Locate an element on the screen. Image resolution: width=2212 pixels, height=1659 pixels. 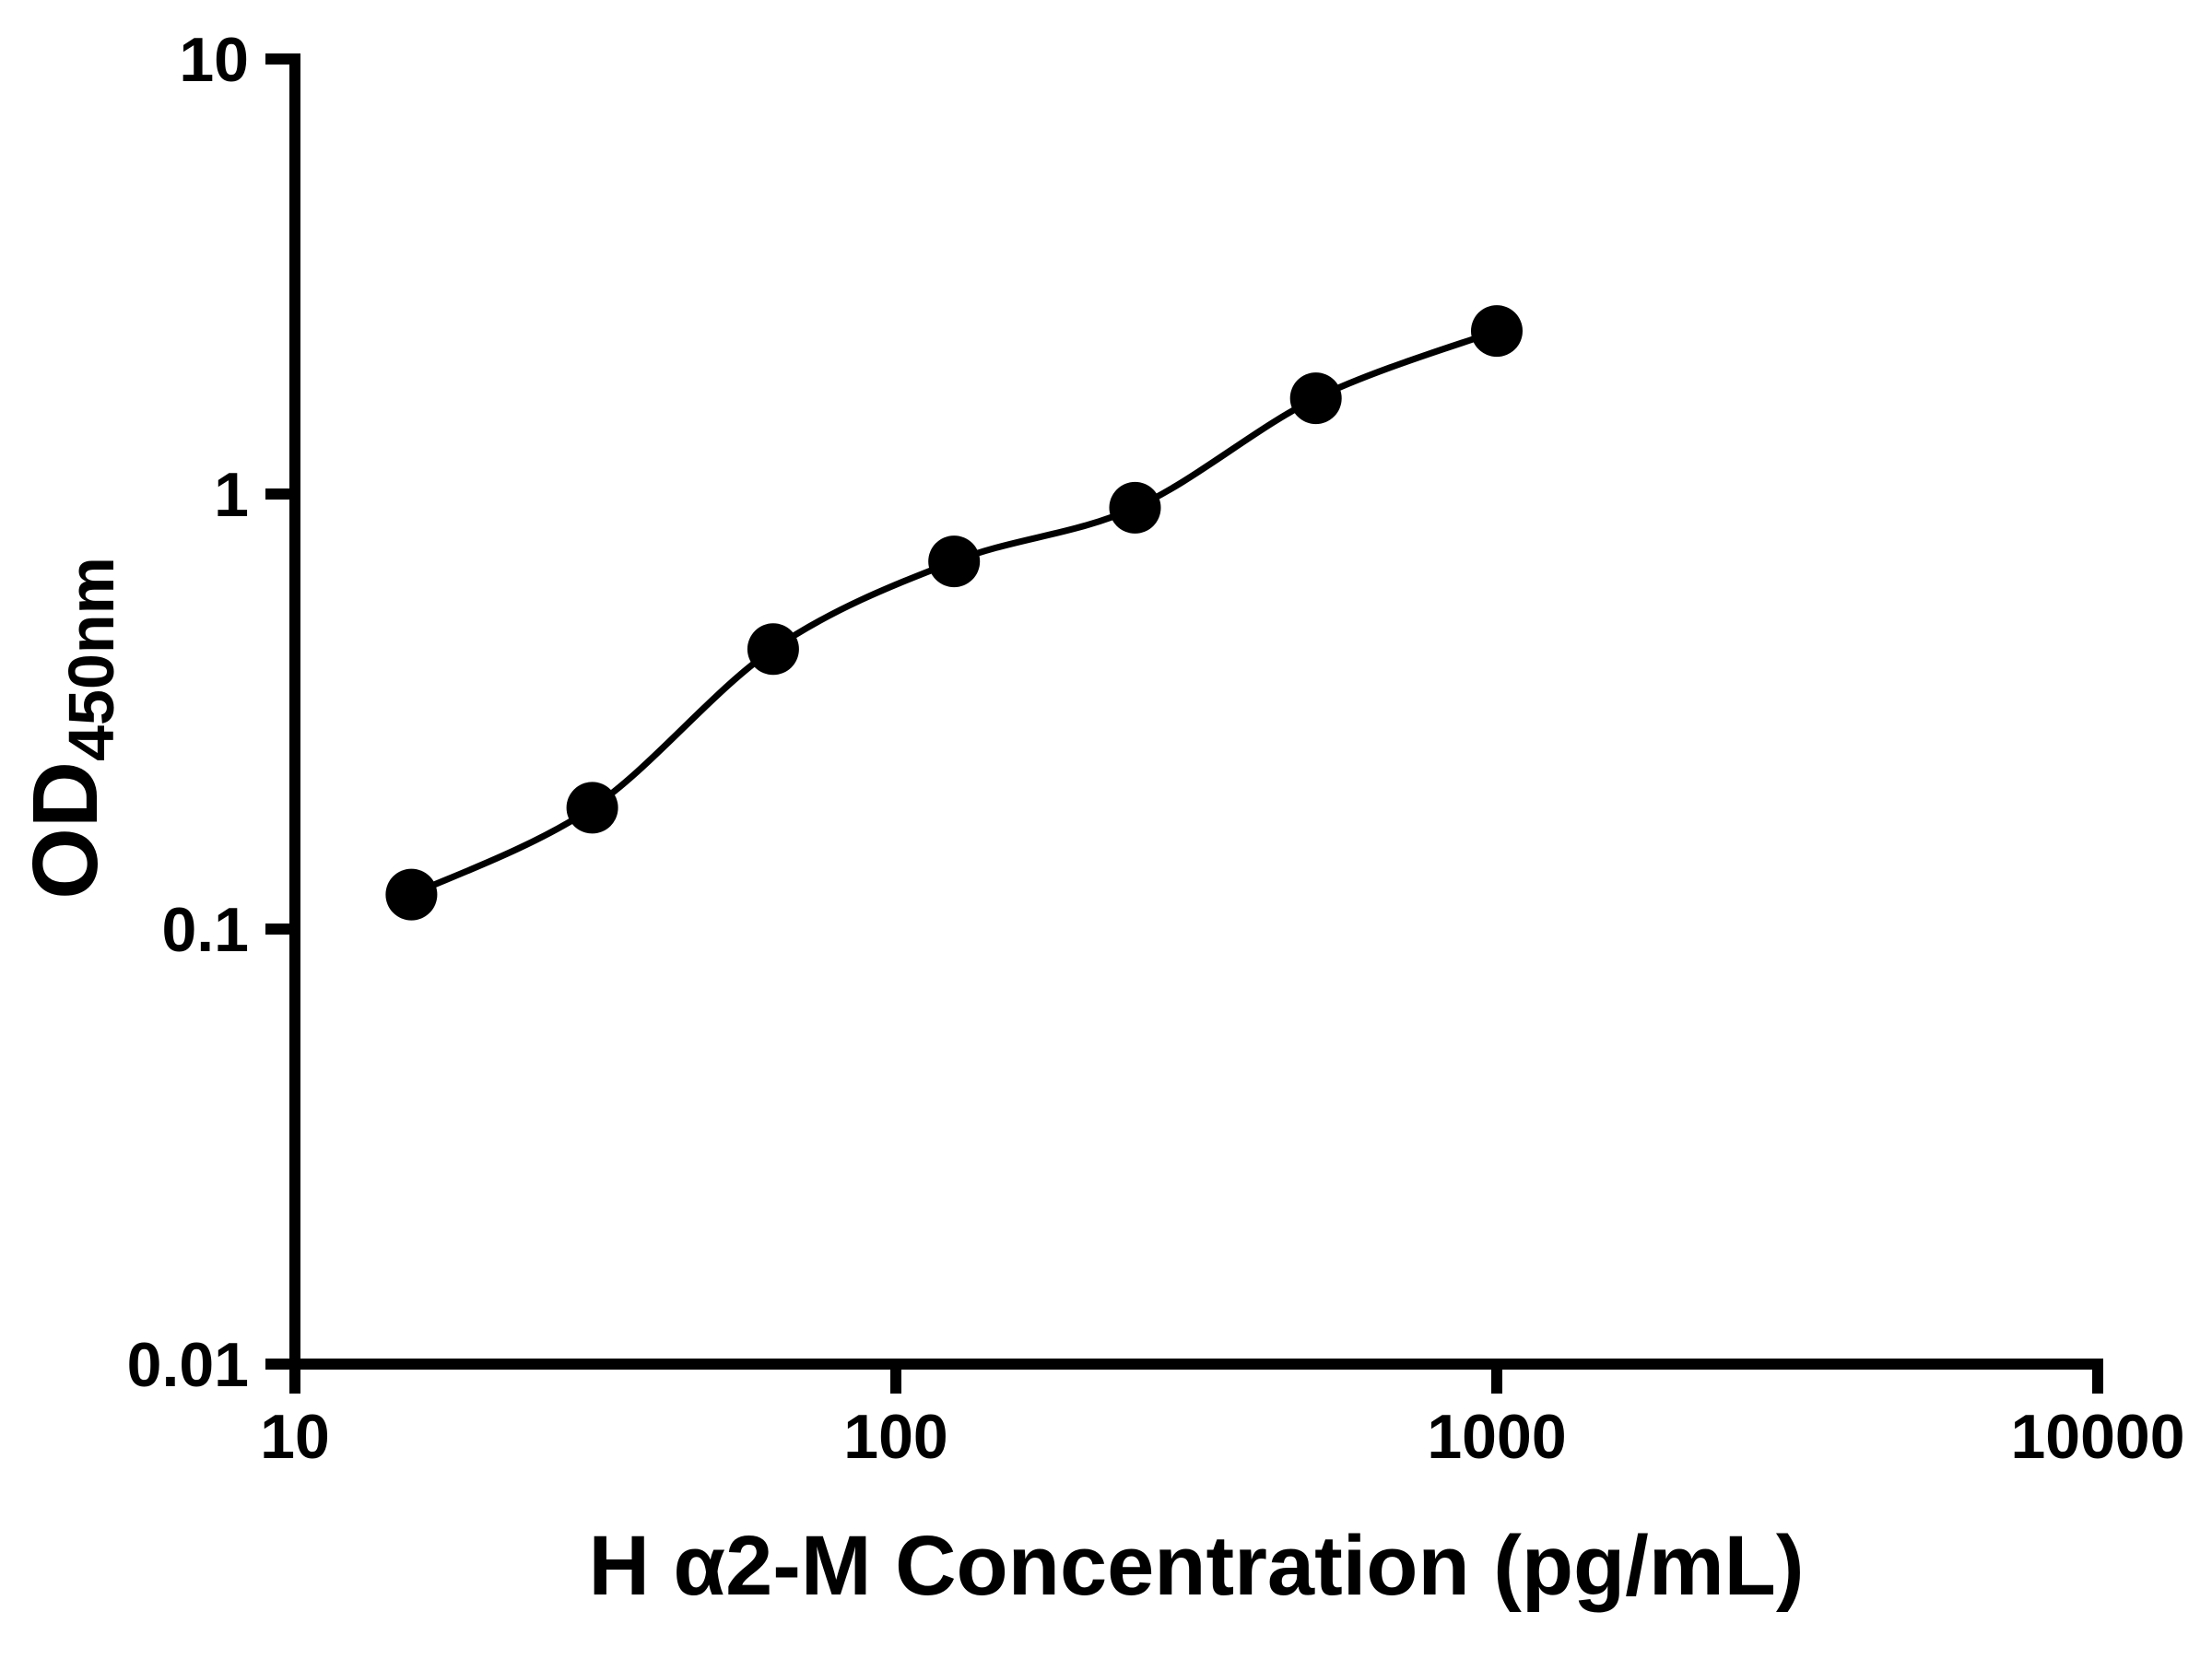
y-tick-label: 0.01 is located at coordinates (188, 1365).